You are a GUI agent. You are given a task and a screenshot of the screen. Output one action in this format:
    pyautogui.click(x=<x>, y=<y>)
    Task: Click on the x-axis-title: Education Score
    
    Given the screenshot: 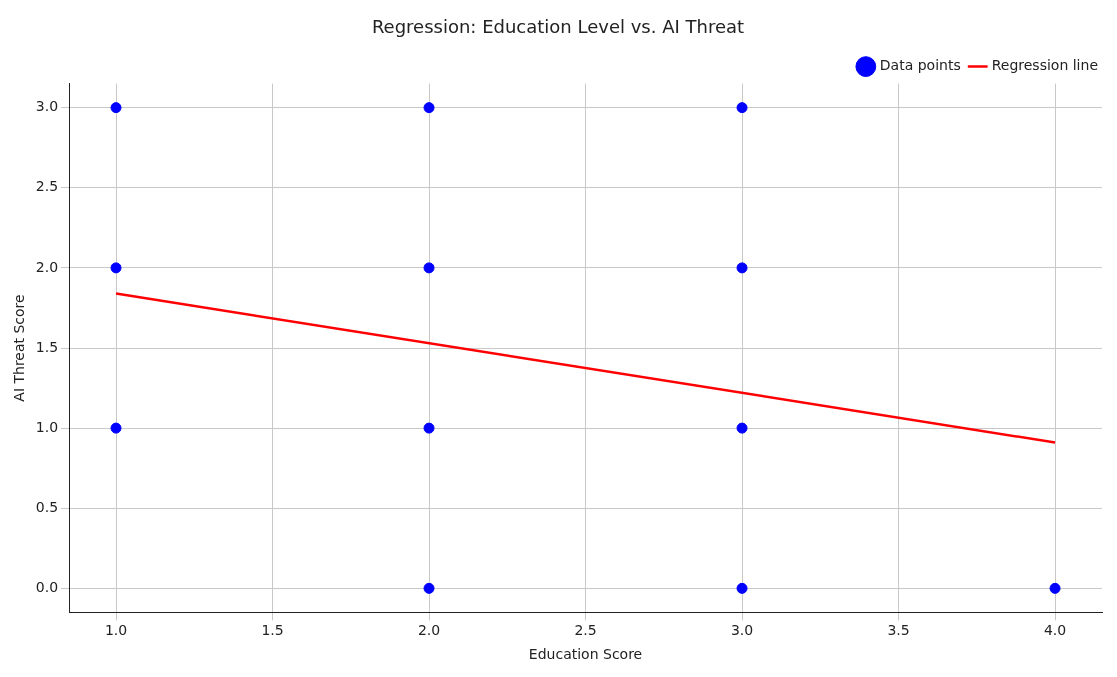 What is the action you would take?
    pyautogui.click(x=585, y=654)
    